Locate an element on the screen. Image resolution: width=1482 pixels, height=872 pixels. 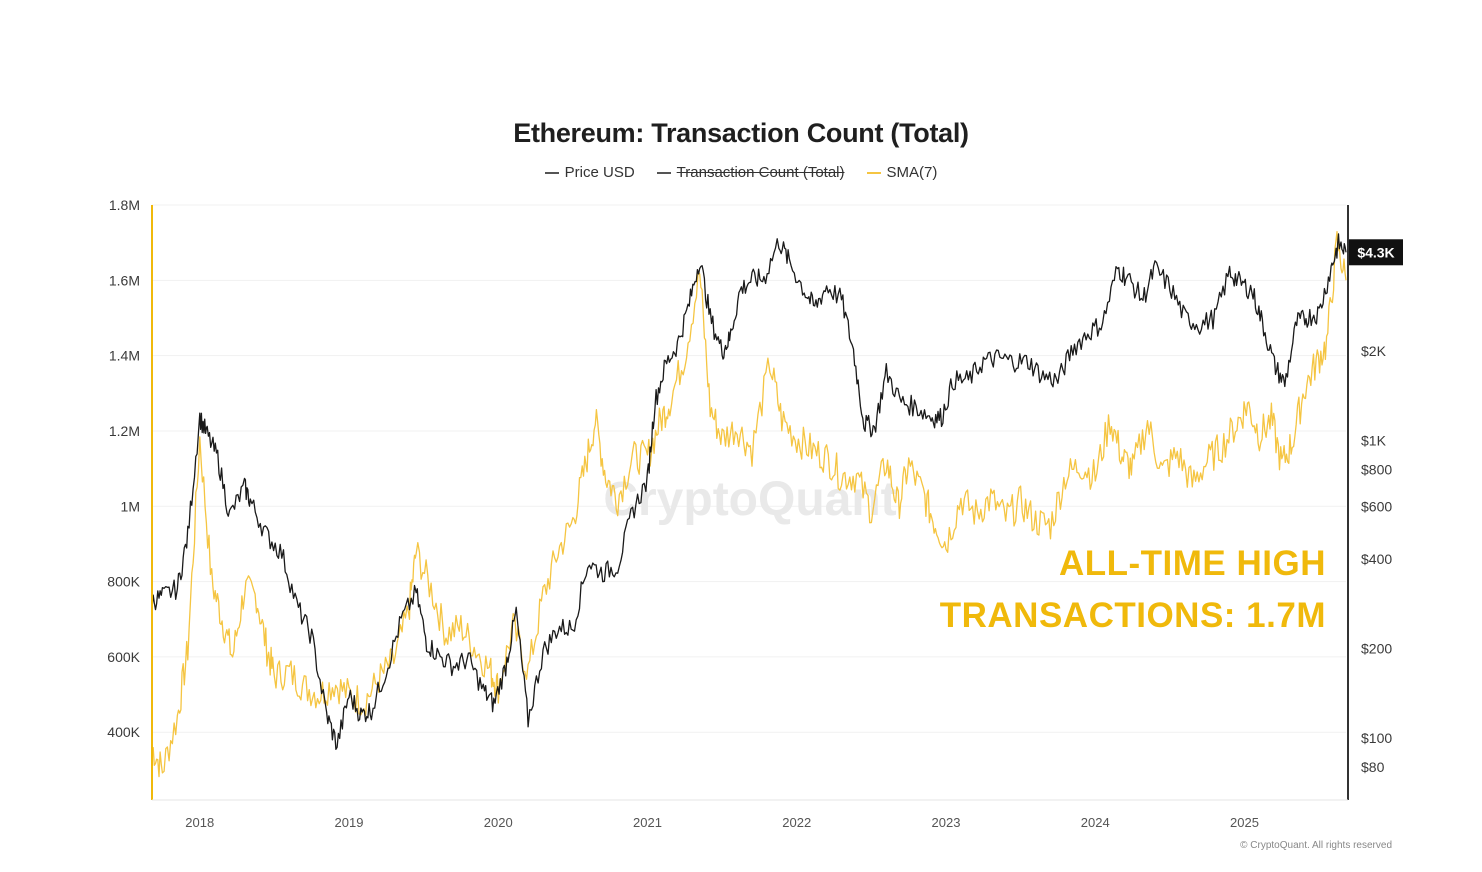
legend-item-transaction-count: Transaction Count (Total) is located at coordinates (750, 172).